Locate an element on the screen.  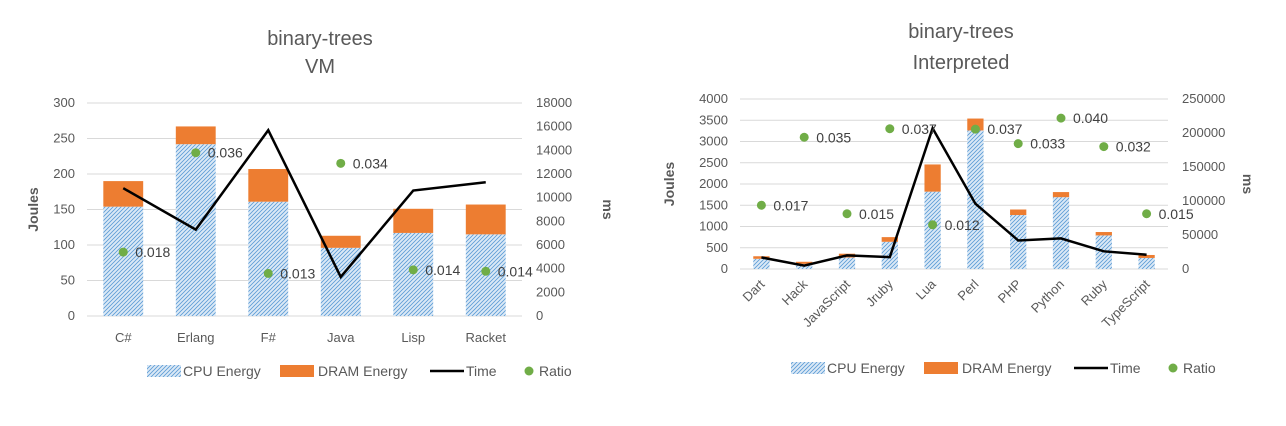
y-tick-label: 0 is located at coordinates (724, 268).